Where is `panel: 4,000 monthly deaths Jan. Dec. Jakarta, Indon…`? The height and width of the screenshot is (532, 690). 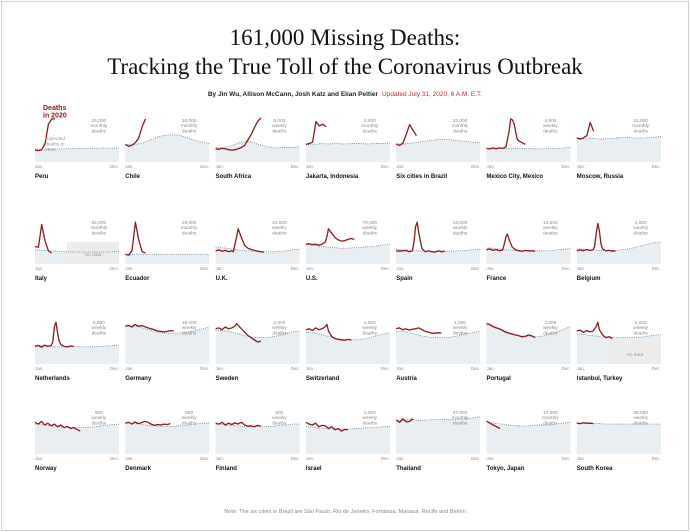 panel: 4,000 monthly deaths Jan. Dec. Jakarta, Indon… is located at coordinates (347, 149).